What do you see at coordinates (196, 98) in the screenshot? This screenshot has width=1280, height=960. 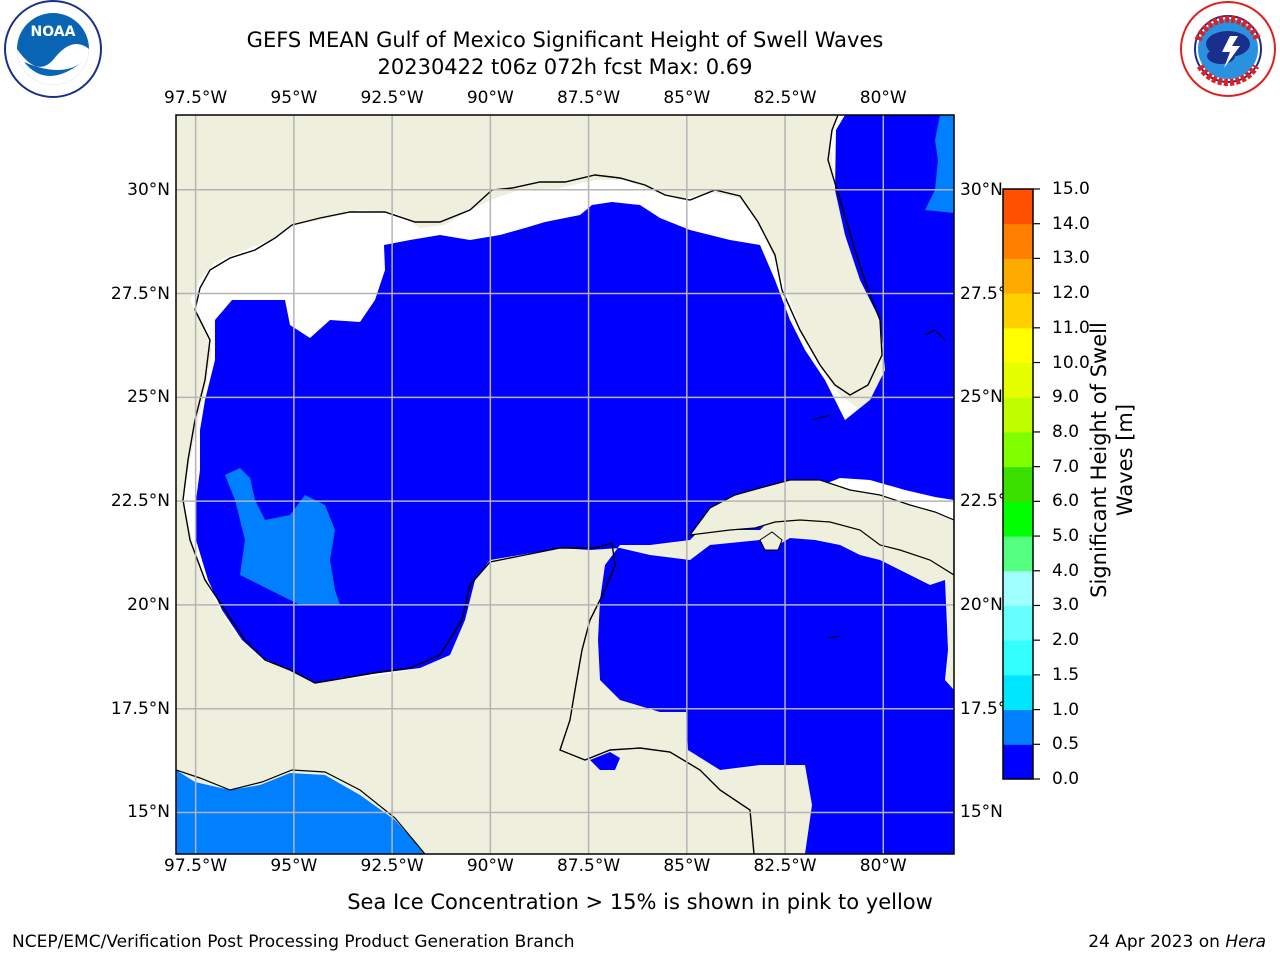 I see `longitude-label-top: 97.5°W` at bounding box center [196, 98].